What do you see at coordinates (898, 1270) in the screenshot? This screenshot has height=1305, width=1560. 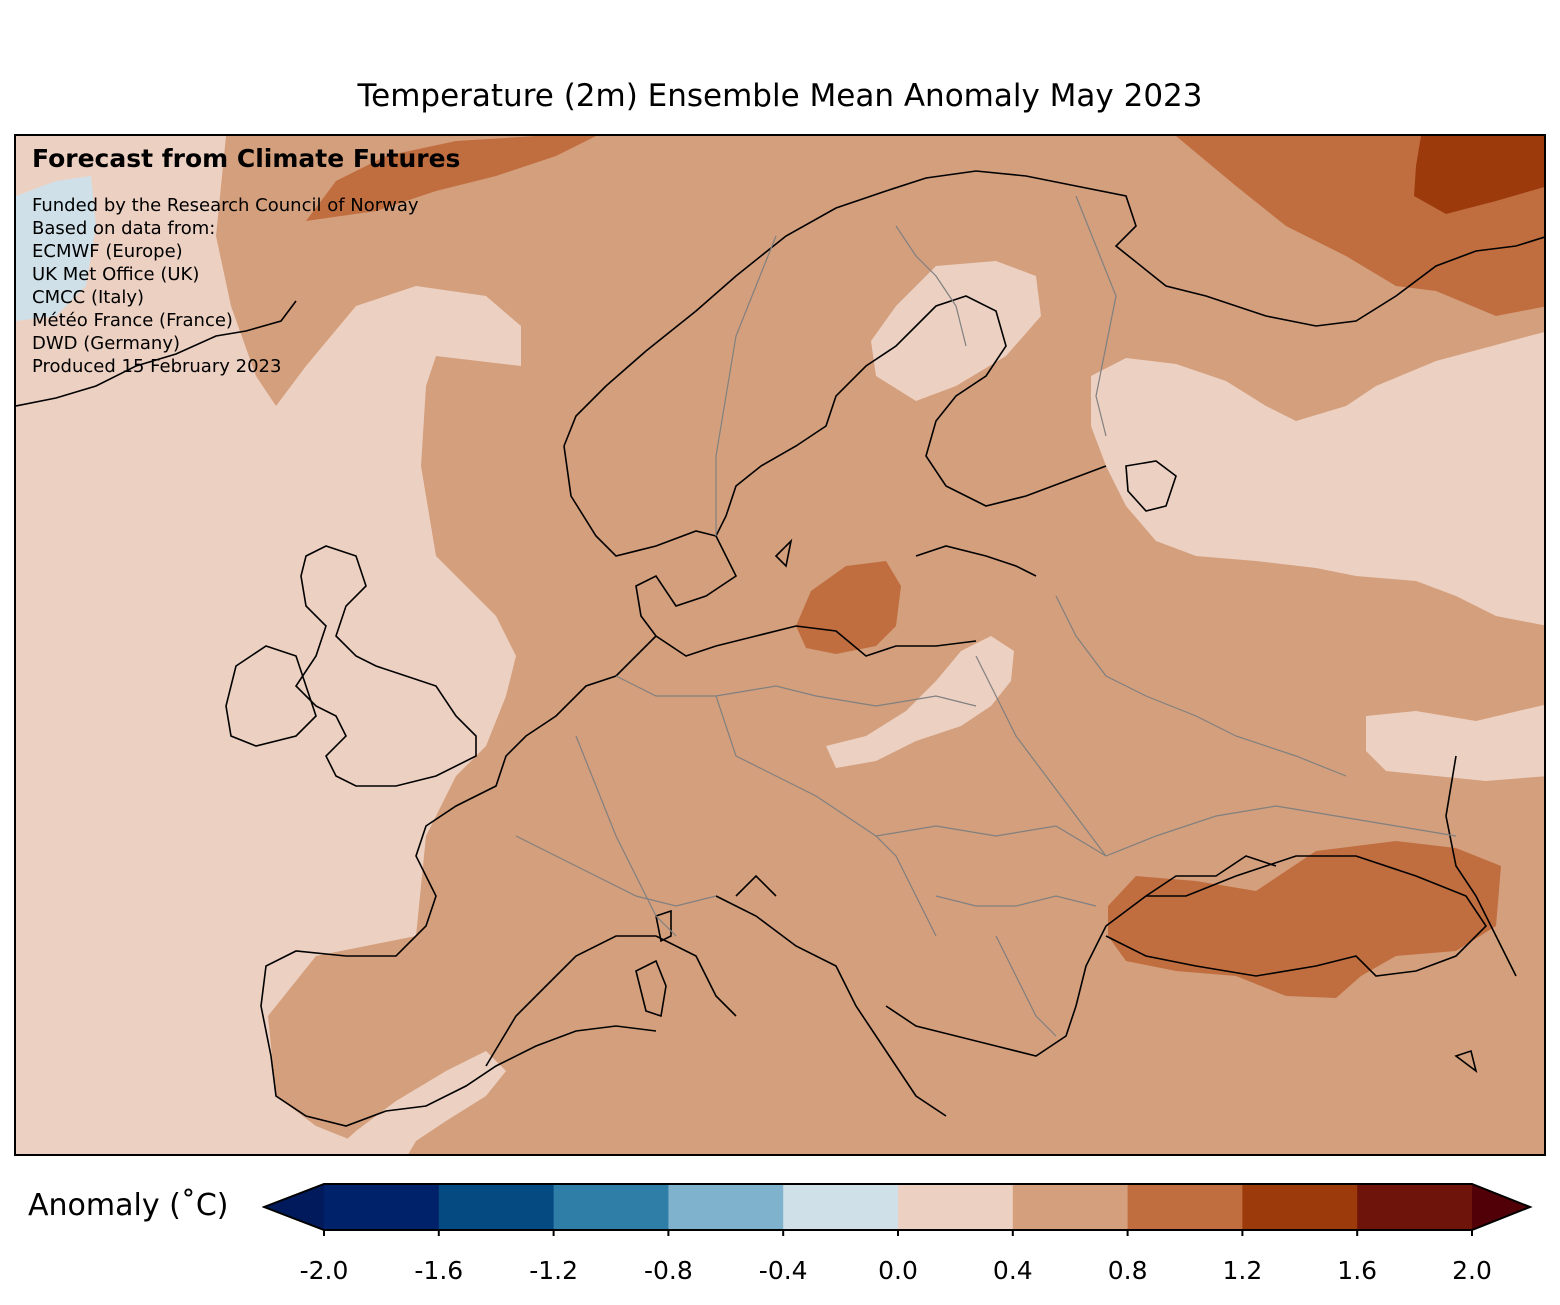 I see `colorbar-tick-label: 0.0` at bounding box center [898, 1270].